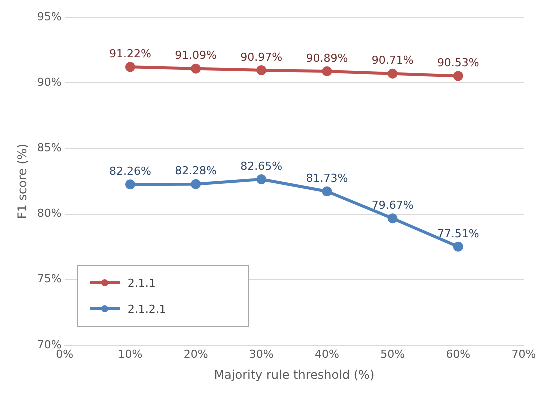 The height and width of the screenshot is (395, 550). I want to click on data-label: 79.67%, so click(393, 205).